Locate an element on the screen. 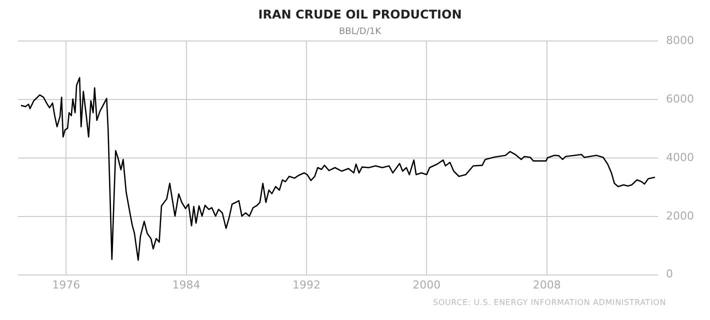  chart-subtitle: BBL/D/1K is located at coordinates (360, 32).